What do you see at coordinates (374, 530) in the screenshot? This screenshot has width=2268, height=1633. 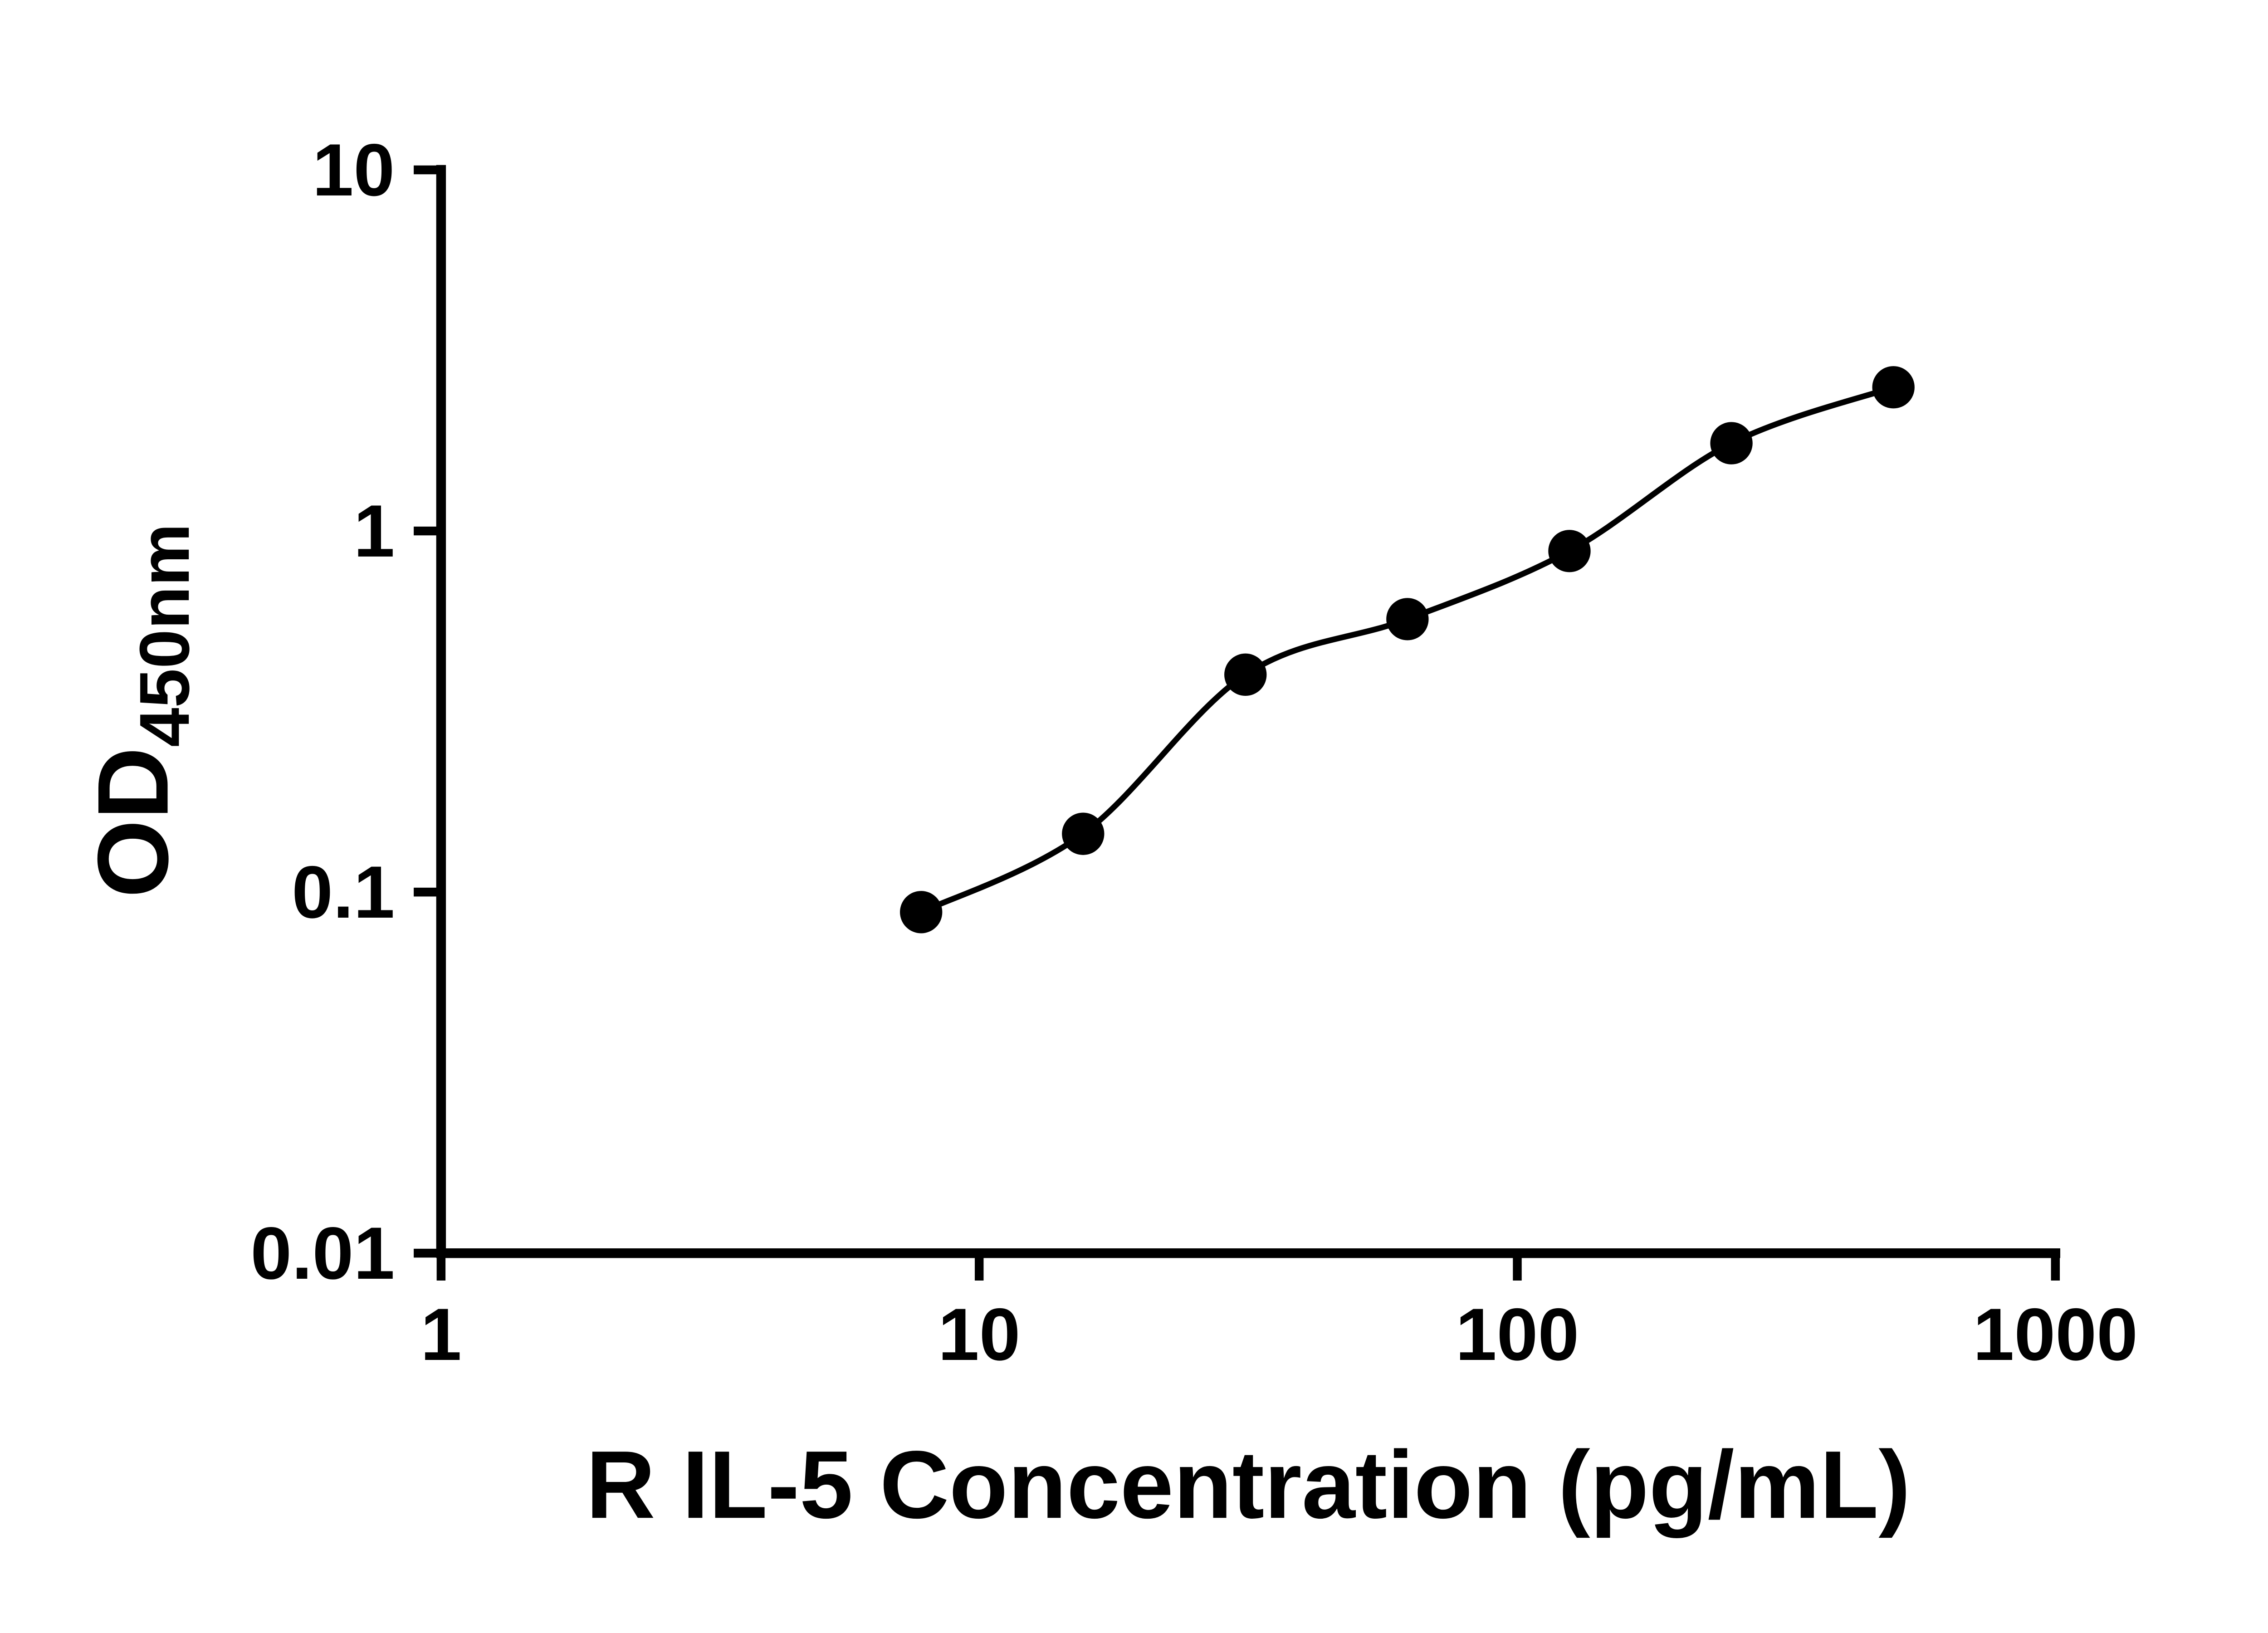 I see `y-tick-label: 1` at bounding box center [374, 530].